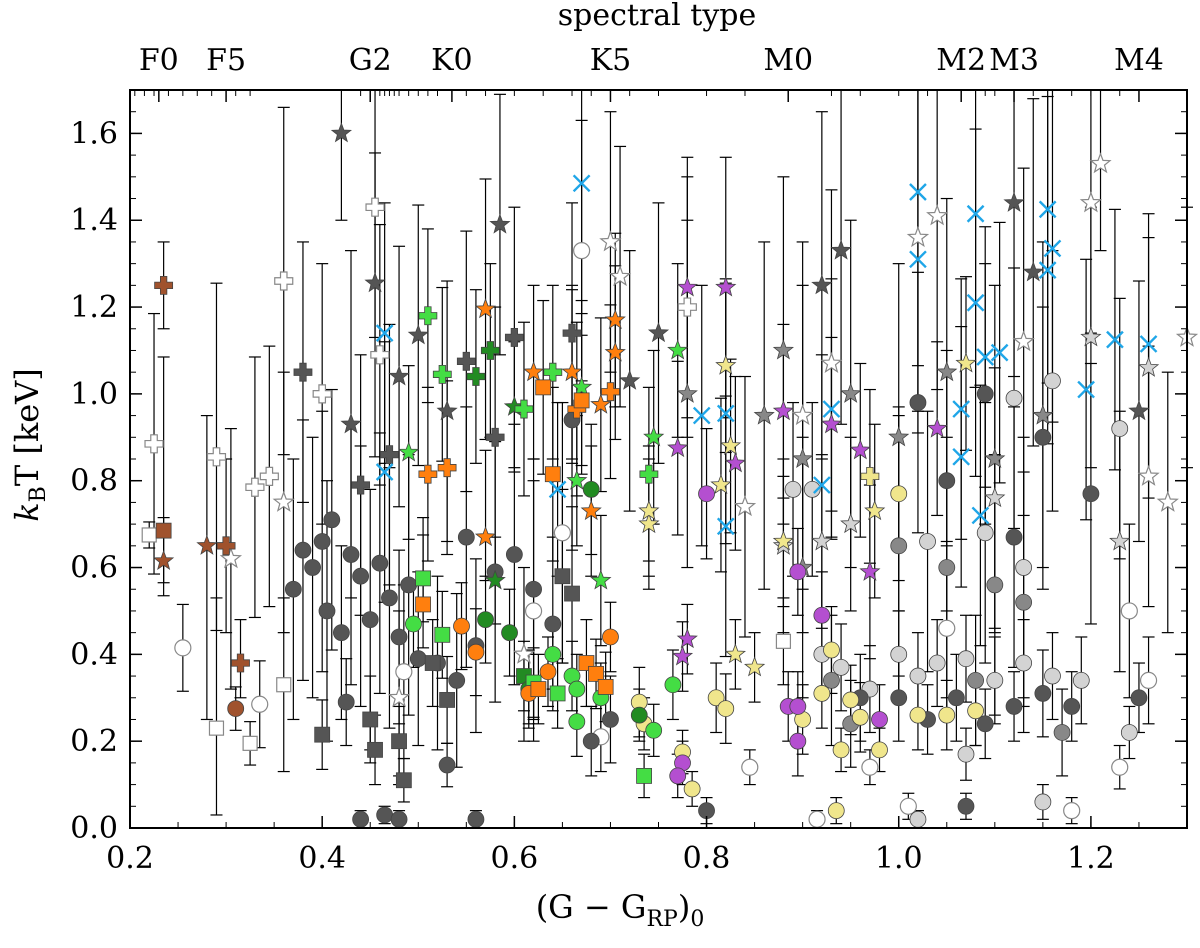 The height and width of the screenshot is (948, 1200). What do you see at coordinates (591, 907) in the screenshot?
I see `x-axis-title-main: (G − G` at bounding box center [591, 907].